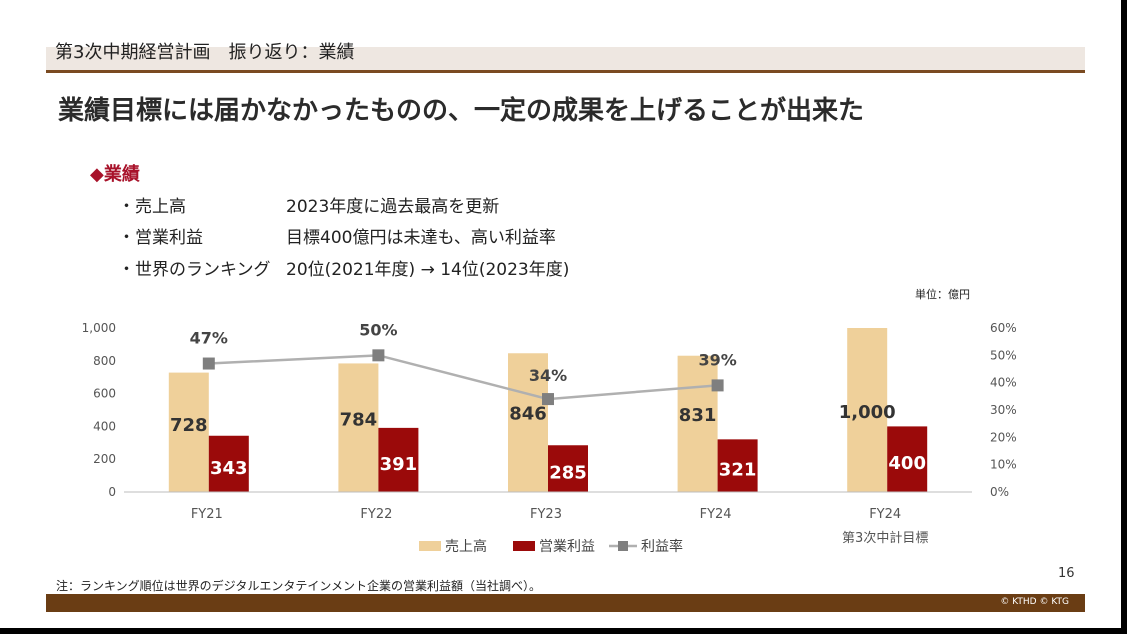 Image resolution: width=1127 pixels, height=634 pixels. Describe the element at coordinates (1003, 383) in the screenshot. I see `y-axis-right-tick-label: 40%` at that location.